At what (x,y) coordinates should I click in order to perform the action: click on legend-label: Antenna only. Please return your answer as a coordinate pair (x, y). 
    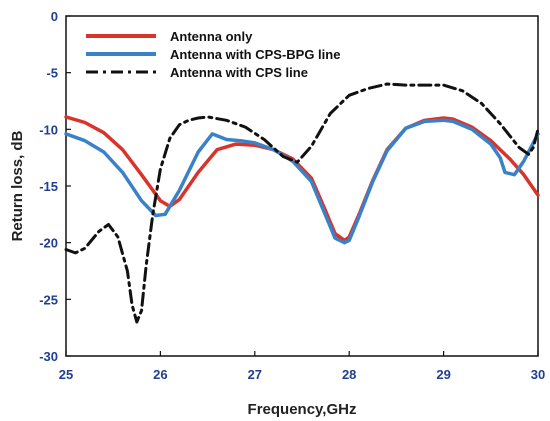
    Looking at the image, I should click on (211, 36).